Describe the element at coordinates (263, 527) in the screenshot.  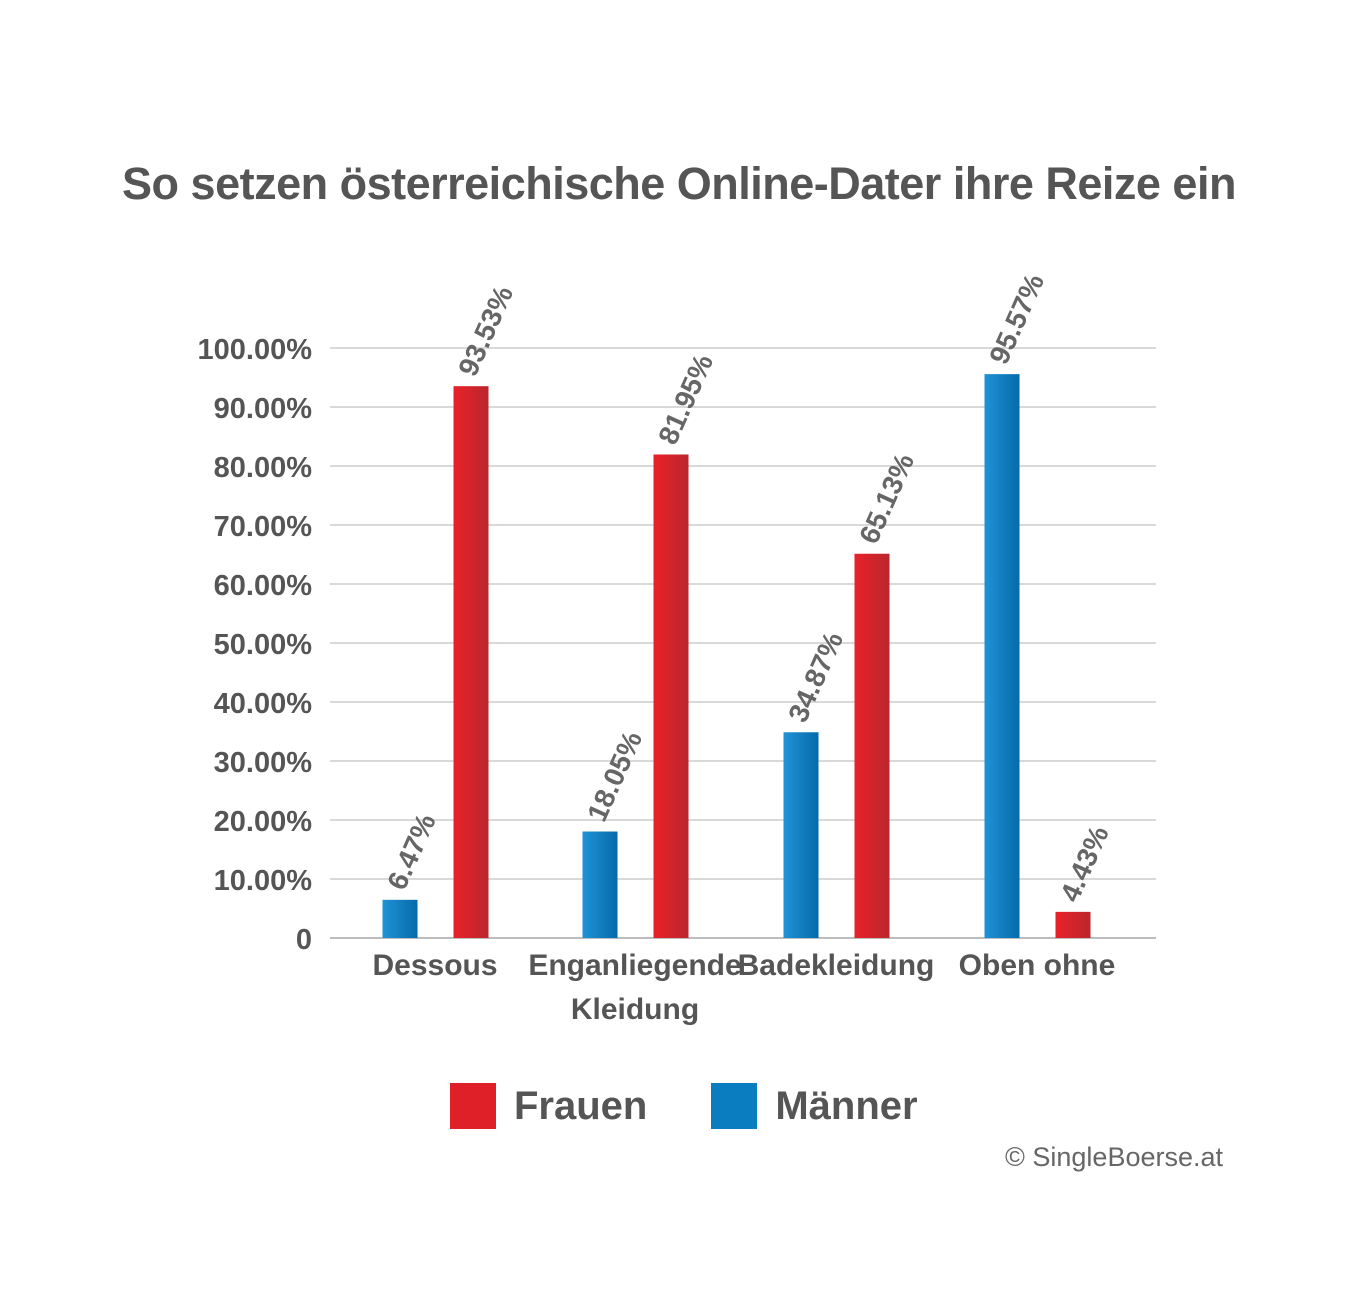
I see `y-tick-label: 70.00%` at that location.